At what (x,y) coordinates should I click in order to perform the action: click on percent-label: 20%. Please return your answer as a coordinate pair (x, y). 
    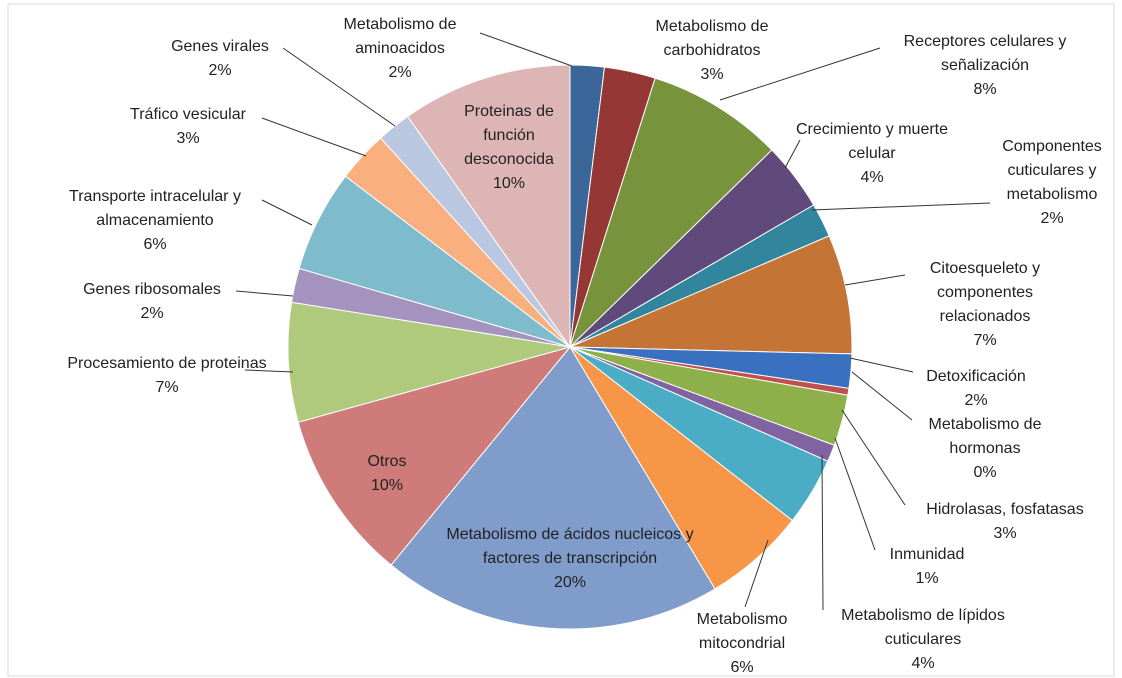
    Looking at the image, I should click on (570, 582).